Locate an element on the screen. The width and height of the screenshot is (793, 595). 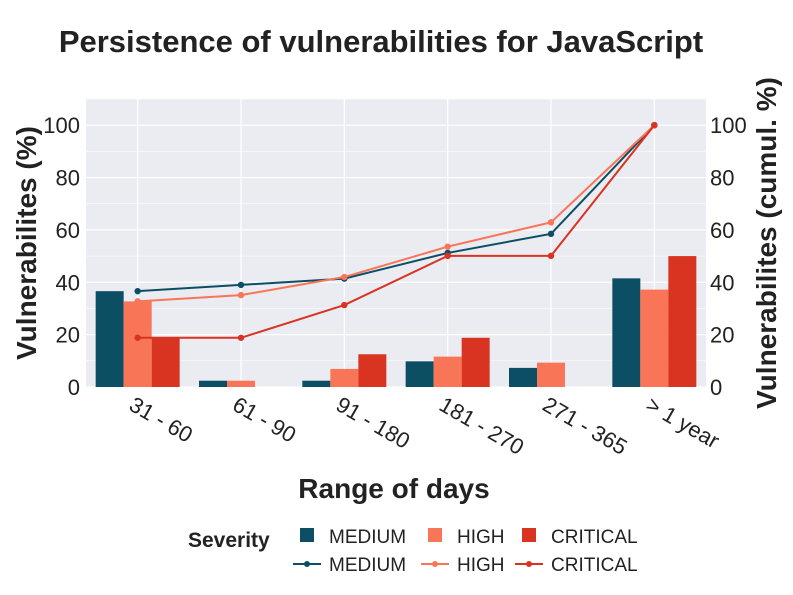
legend-label-bar: CRITICAL is located at coordinates (594, 537).